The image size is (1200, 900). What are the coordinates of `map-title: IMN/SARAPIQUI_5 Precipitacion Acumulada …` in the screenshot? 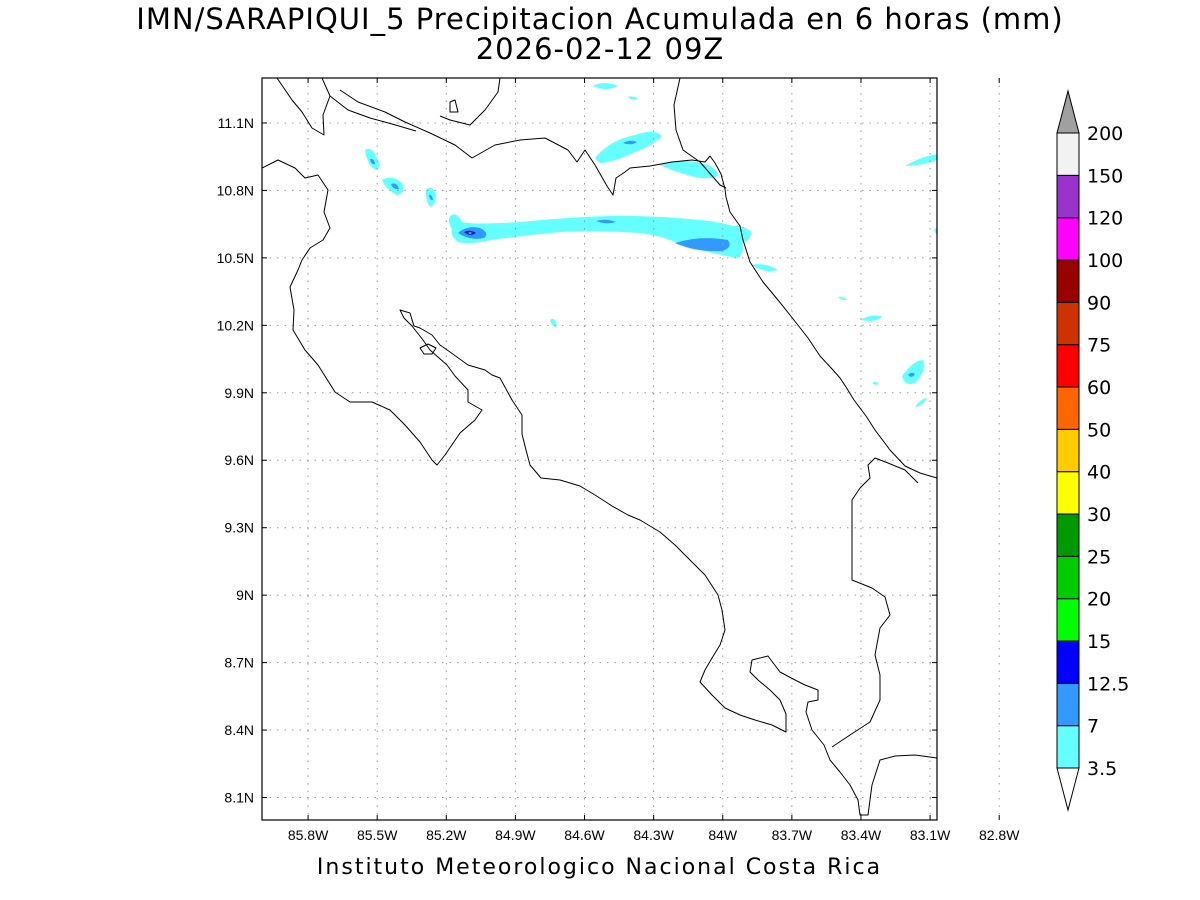 It's located at (600, 19).